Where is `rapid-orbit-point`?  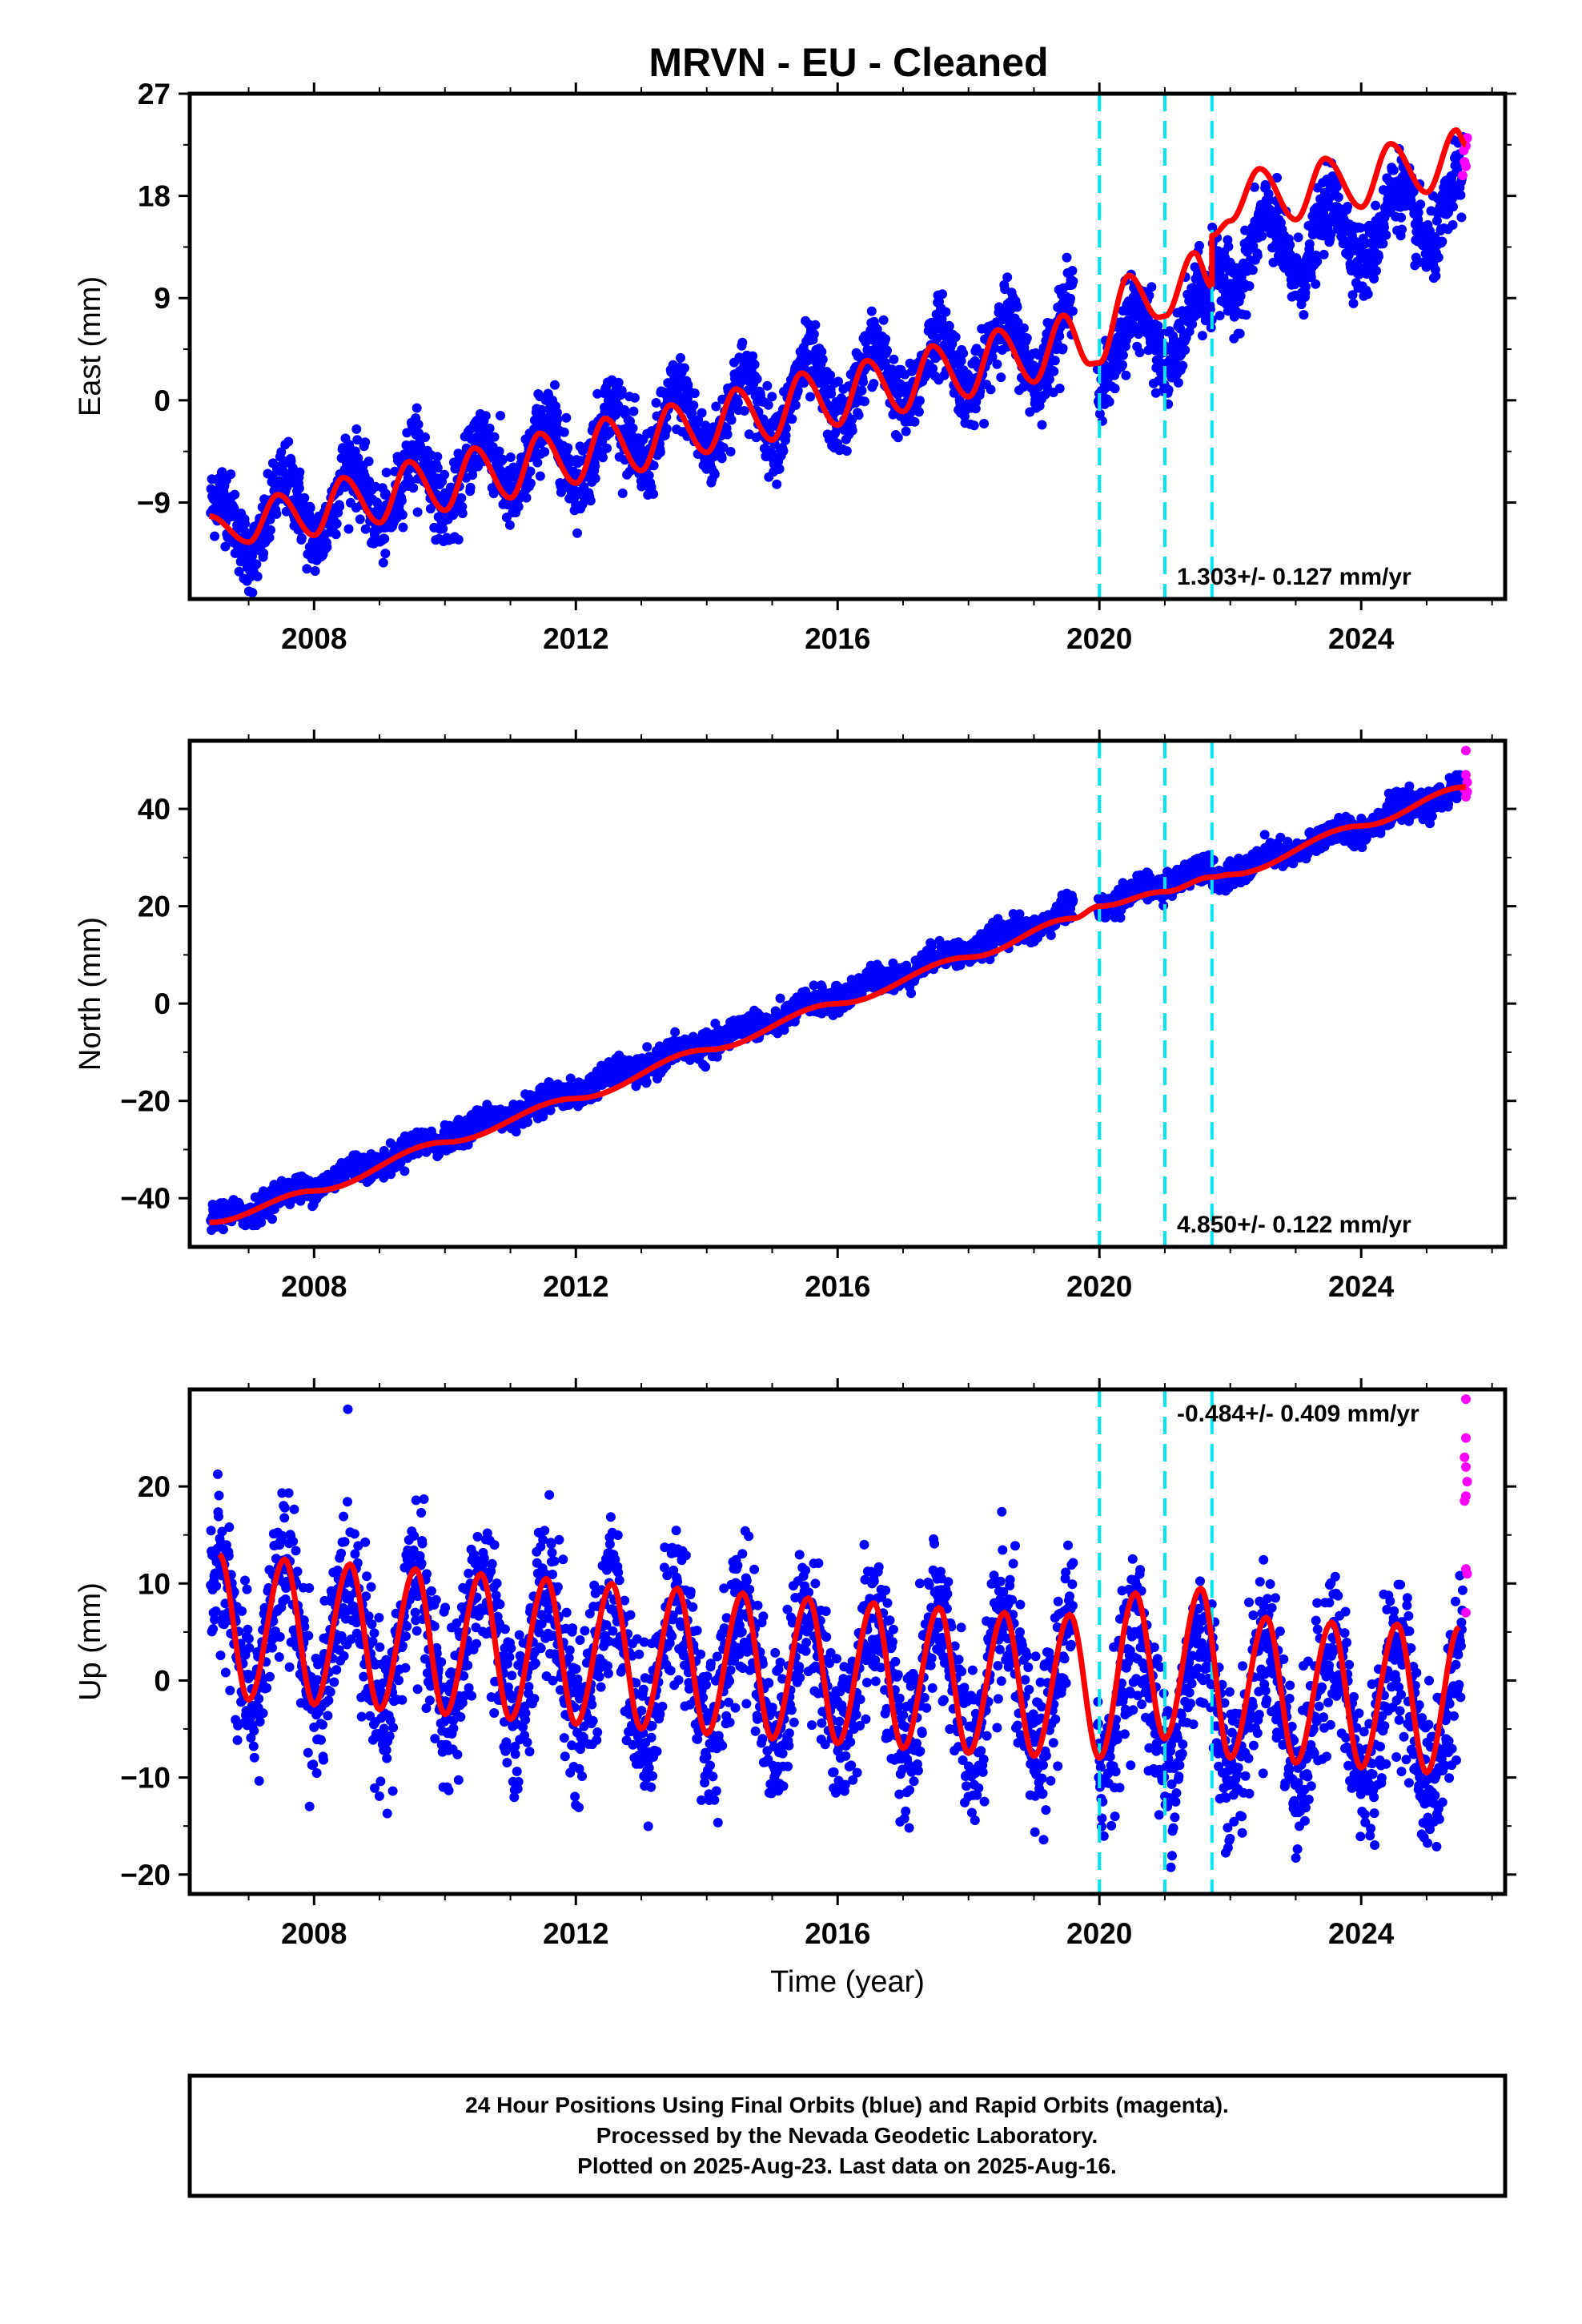
rapid-orbit-point is located at coordinates (1463, 176).